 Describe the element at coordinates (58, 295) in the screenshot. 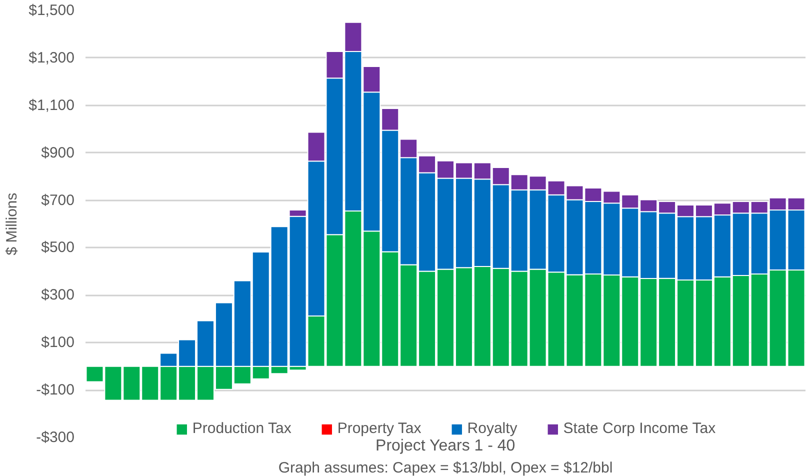

I see `y-tick-label: $300` at that location.